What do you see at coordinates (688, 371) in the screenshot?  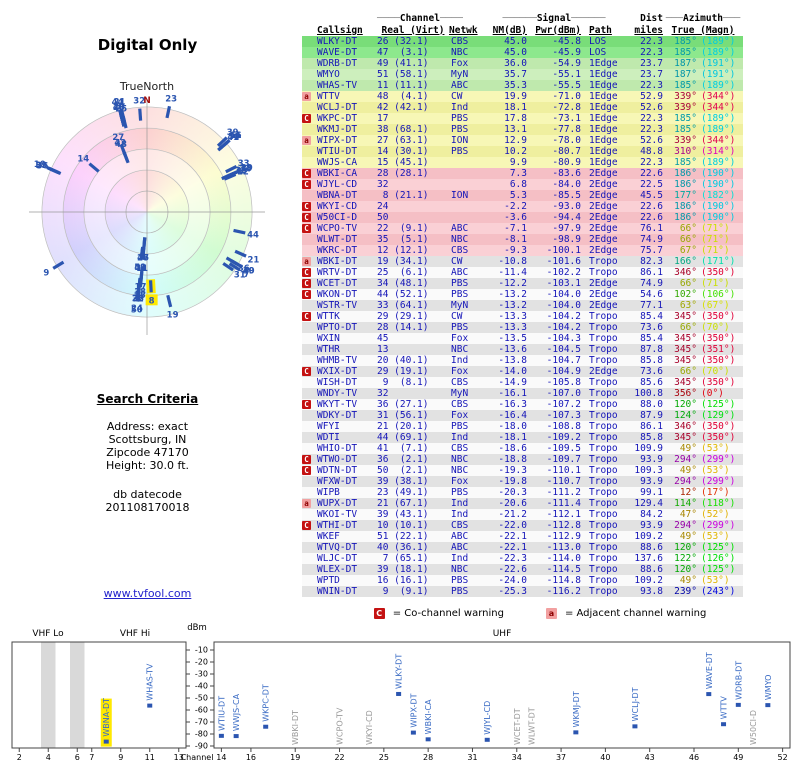 I see `azimuth-true-cell: 66°` at bounding box center [688, 371].